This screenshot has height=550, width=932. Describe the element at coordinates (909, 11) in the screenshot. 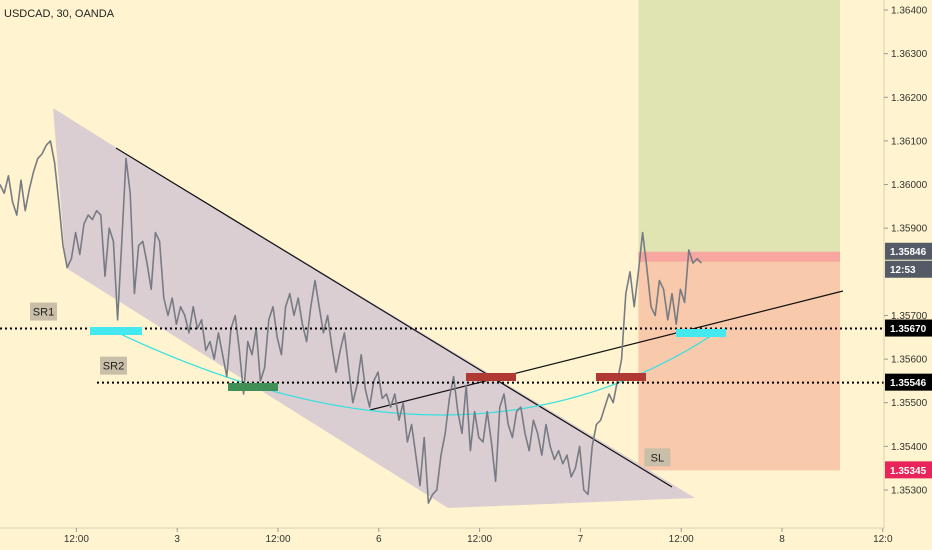

I see `y-tick-label: 1.36400` at that location.